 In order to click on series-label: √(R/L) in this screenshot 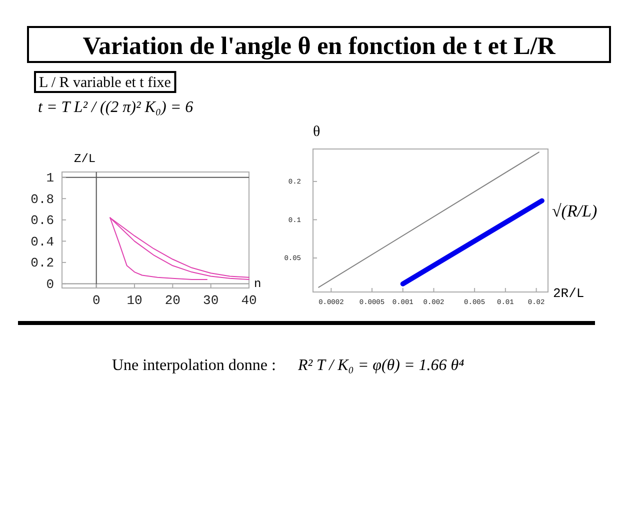, I will do `click(575, 211)`.